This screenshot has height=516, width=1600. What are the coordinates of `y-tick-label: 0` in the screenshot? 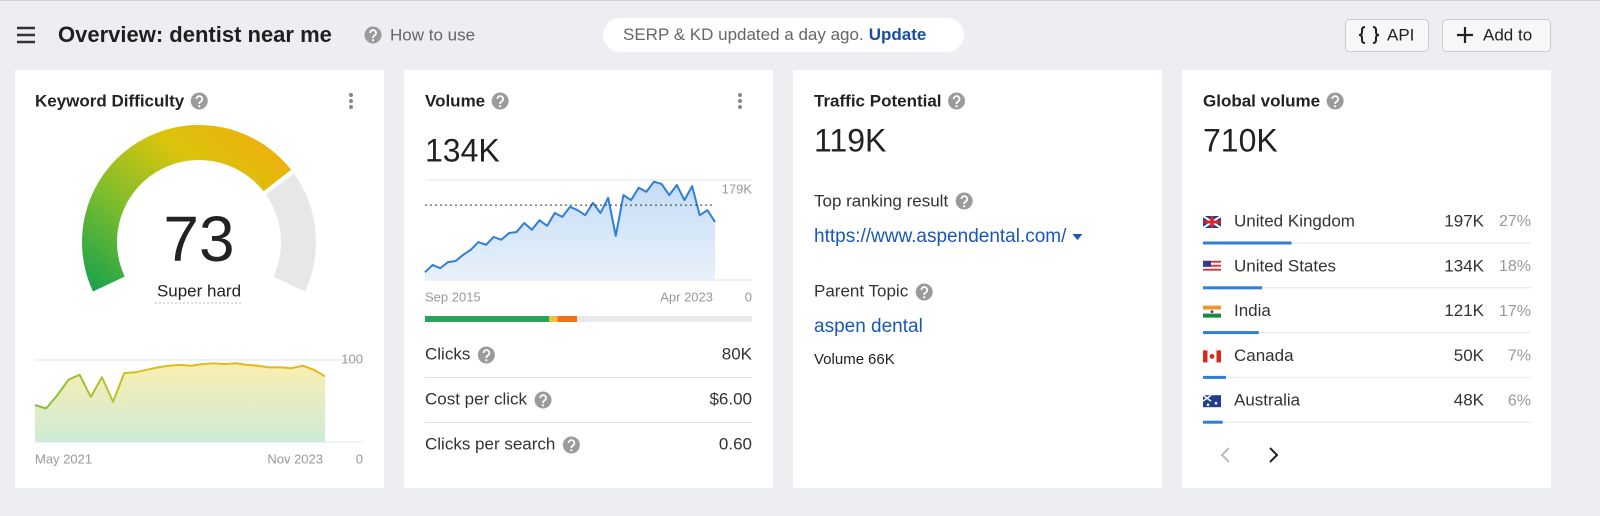 It's located at (748, 296).